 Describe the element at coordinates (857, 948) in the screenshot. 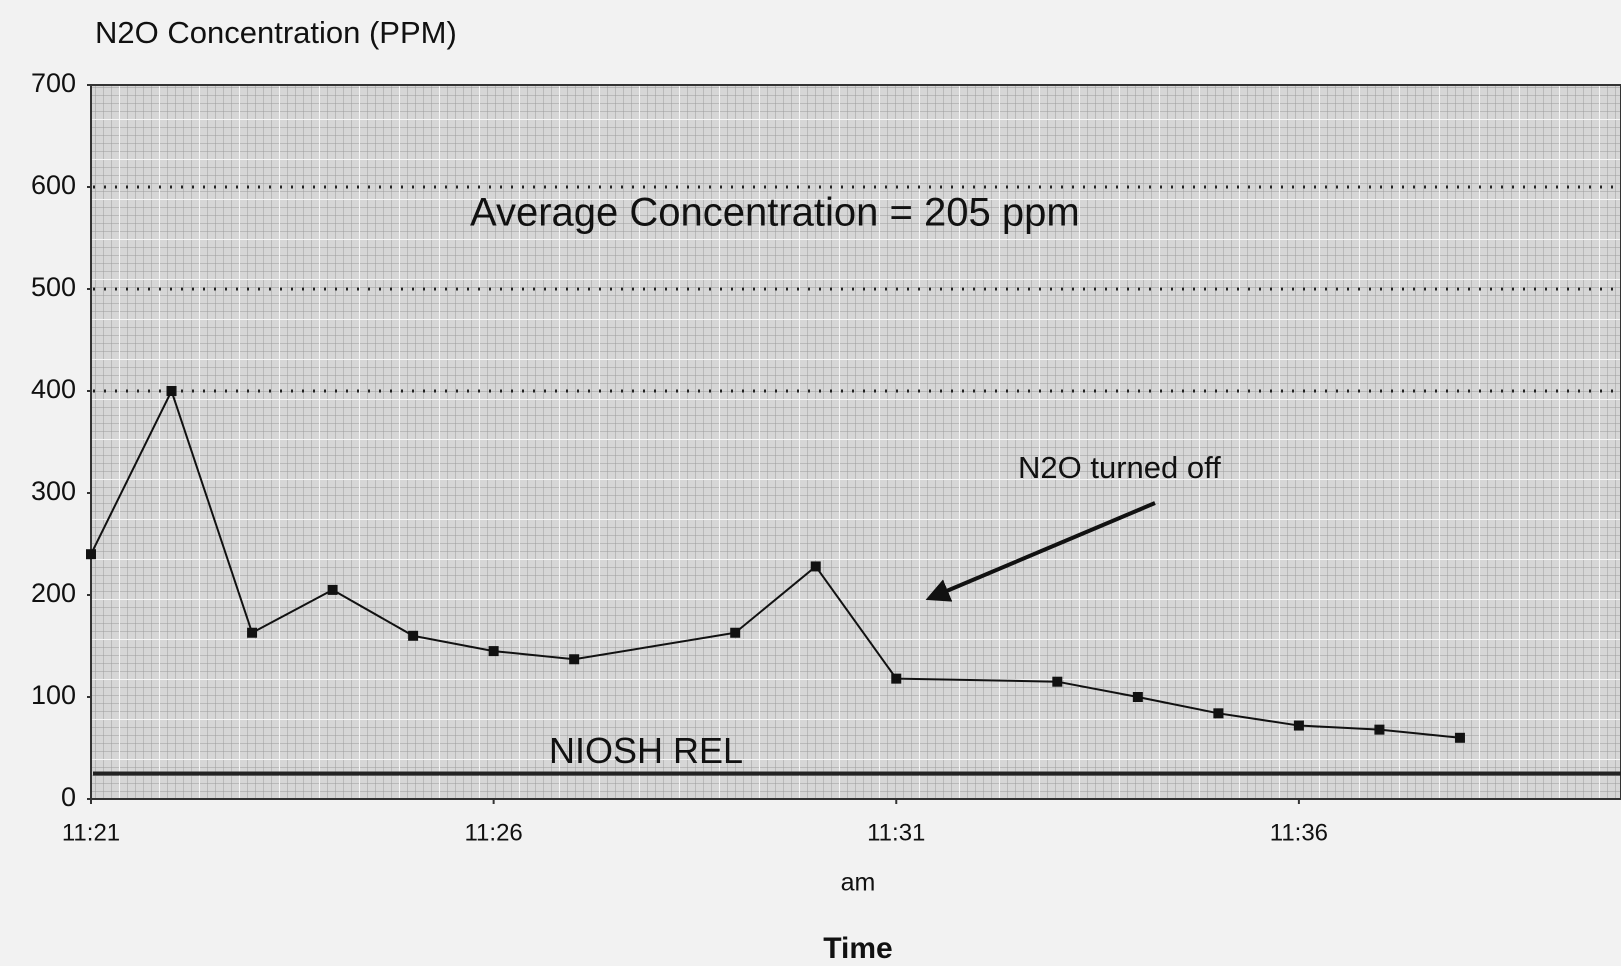

I see `x-axis-label: Time` at that location.